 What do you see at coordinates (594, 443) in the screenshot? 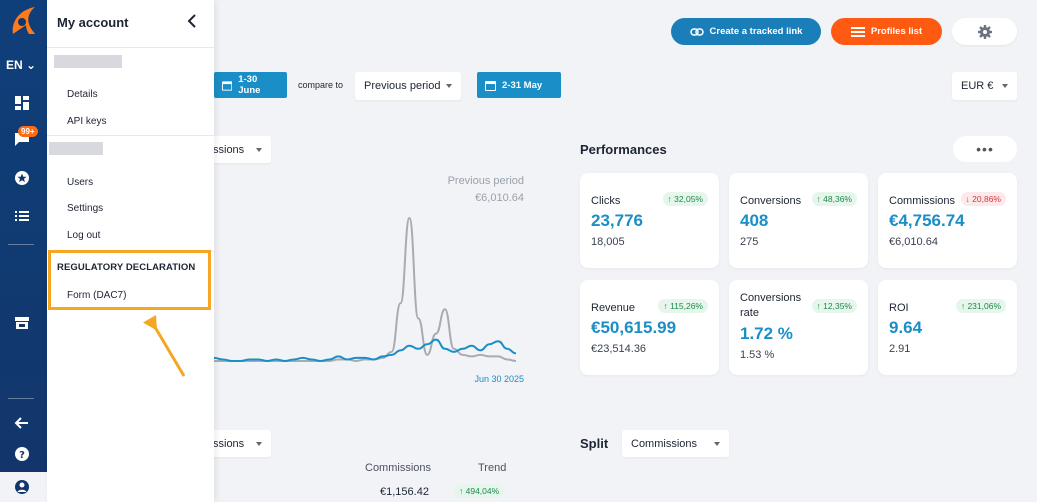
I see `split-title: Split` at bounding box center [594, 443].